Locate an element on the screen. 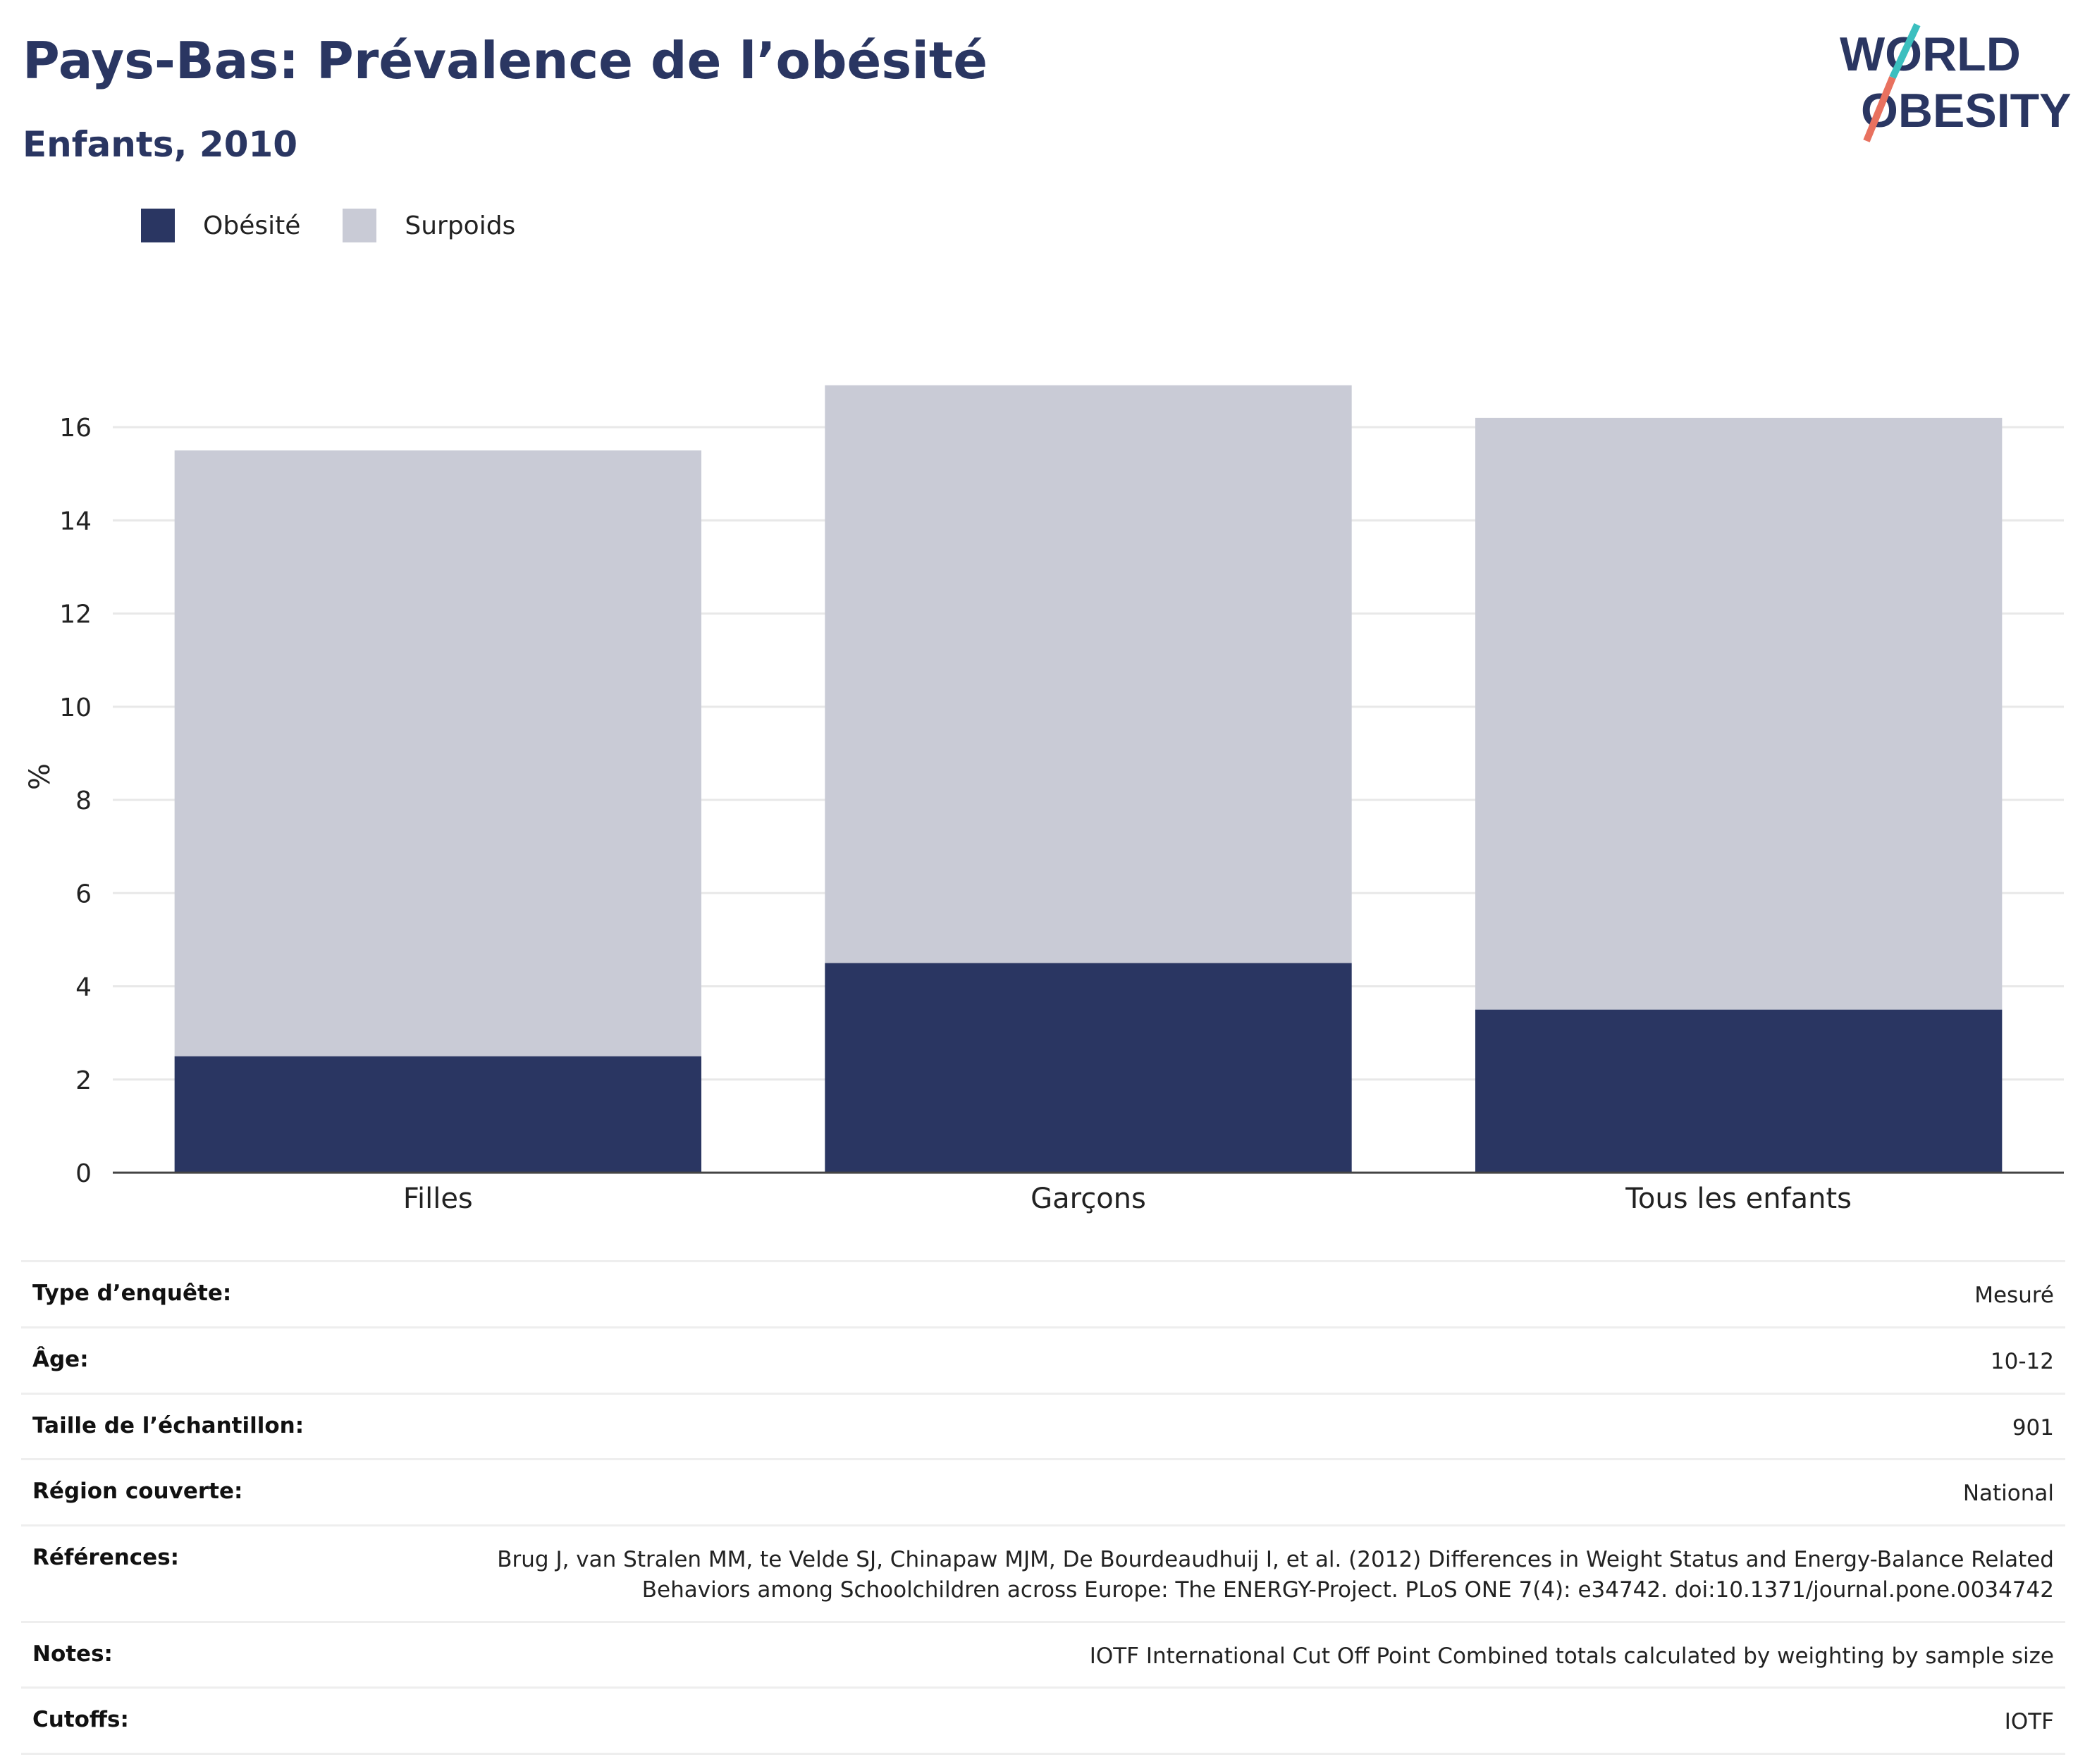  meta-row-sample-size: Taille de l’échantillon: 901 is located at coordinates (1043, 1425).